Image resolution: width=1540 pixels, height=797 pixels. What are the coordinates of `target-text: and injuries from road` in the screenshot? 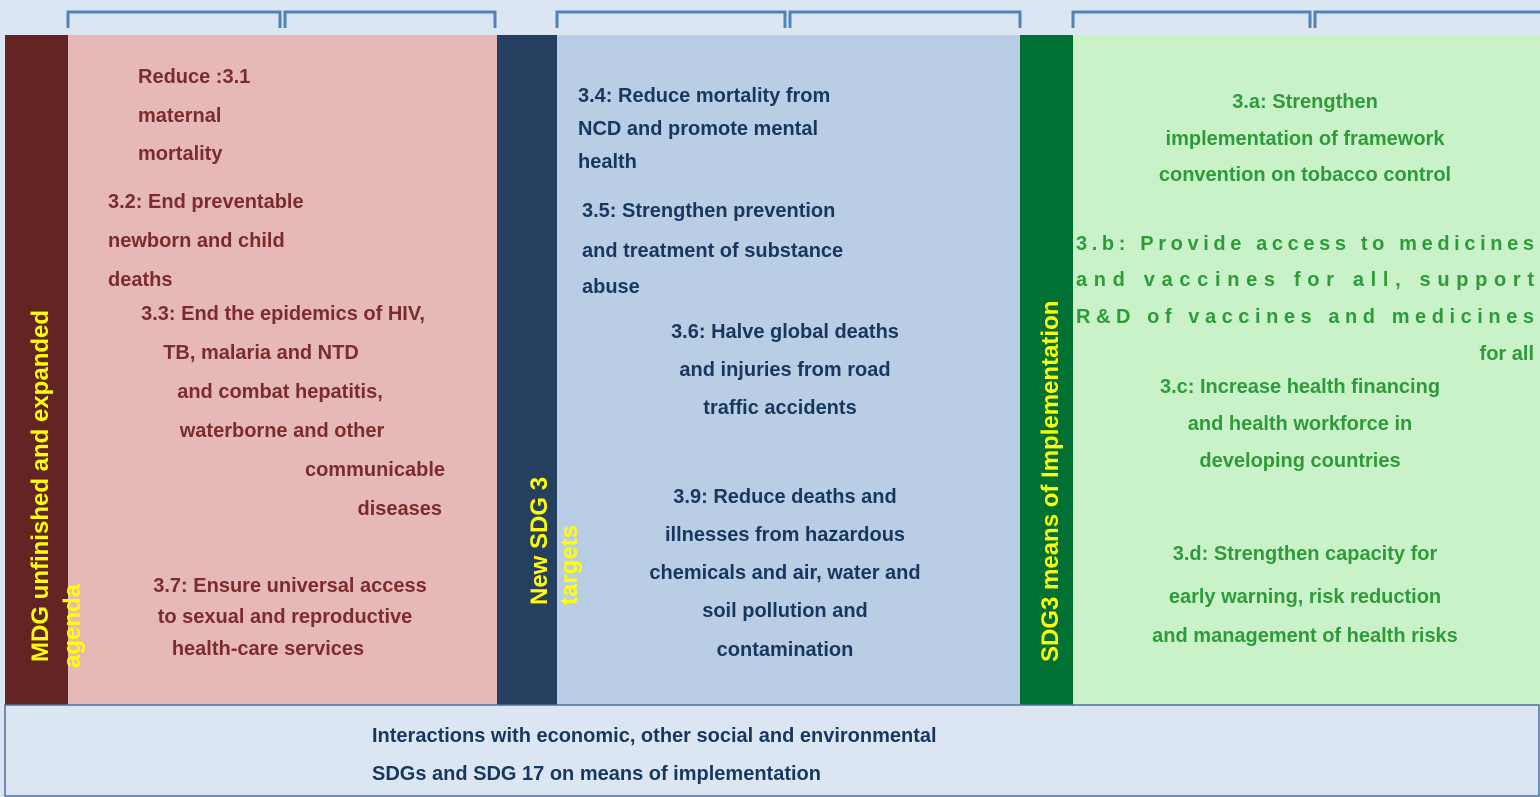 It's located at (784, 370).